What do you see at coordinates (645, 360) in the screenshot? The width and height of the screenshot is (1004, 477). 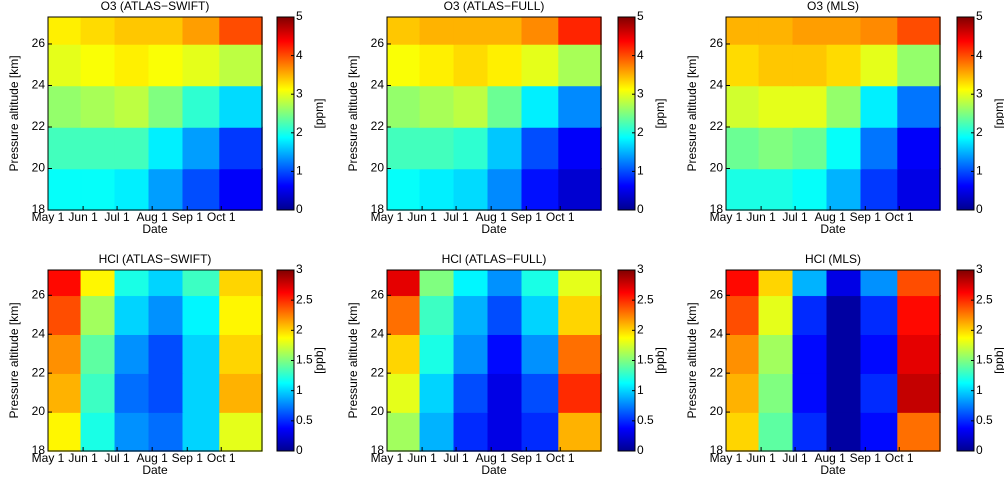 I see `colorbar-tick-label: 1.5` at bounding box center [645, 360].